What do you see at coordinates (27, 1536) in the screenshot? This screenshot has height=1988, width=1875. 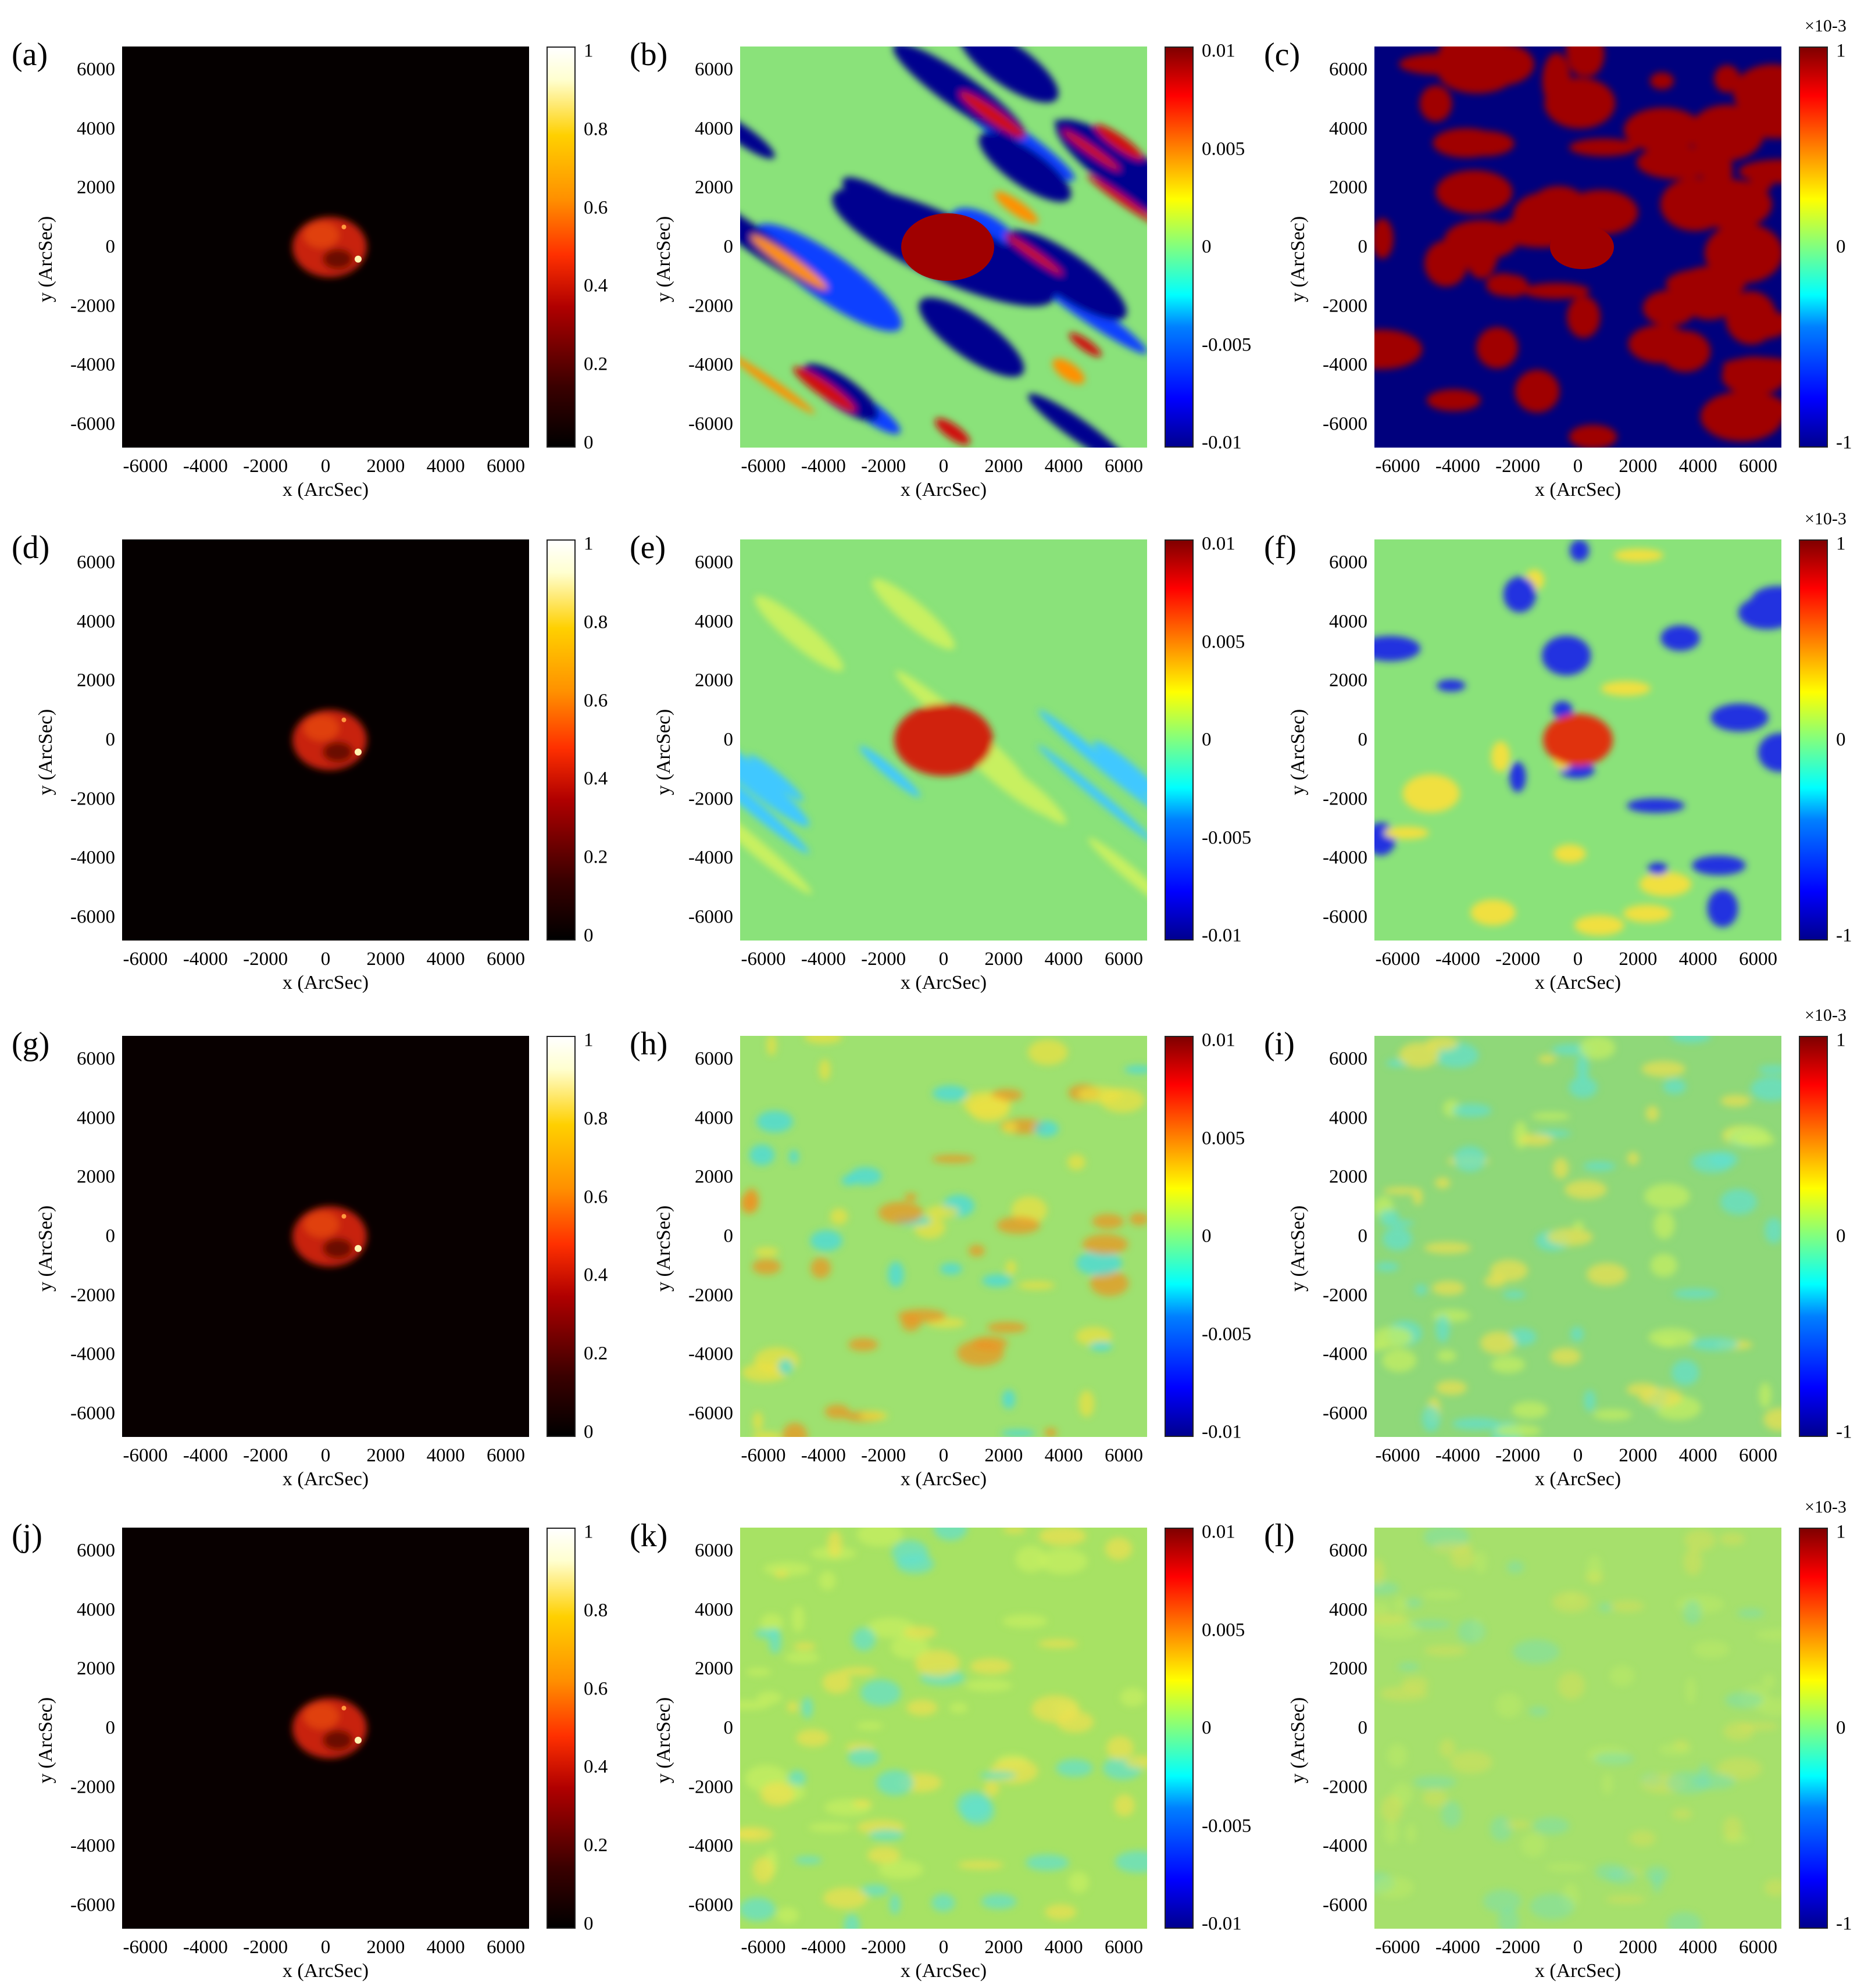 I see `panel-label: (j)` at bounding box center [27, 1536].